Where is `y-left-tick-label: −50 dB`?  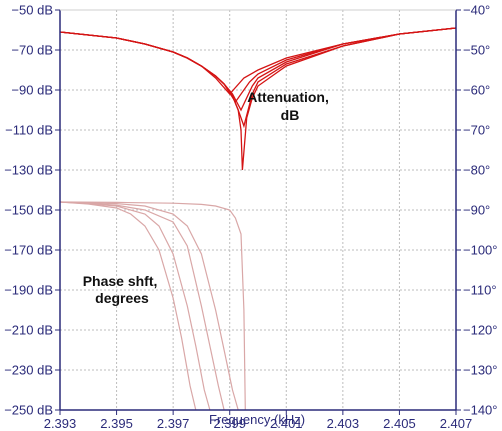 y-left-tick-label: −50 dB is located at coordinates (32, 10).